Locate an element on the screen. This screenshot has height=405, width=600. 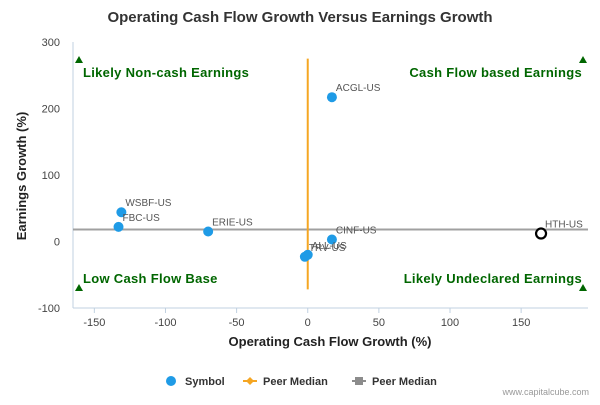
data-point-label: ALL-US is located at coordinates (329, 246).